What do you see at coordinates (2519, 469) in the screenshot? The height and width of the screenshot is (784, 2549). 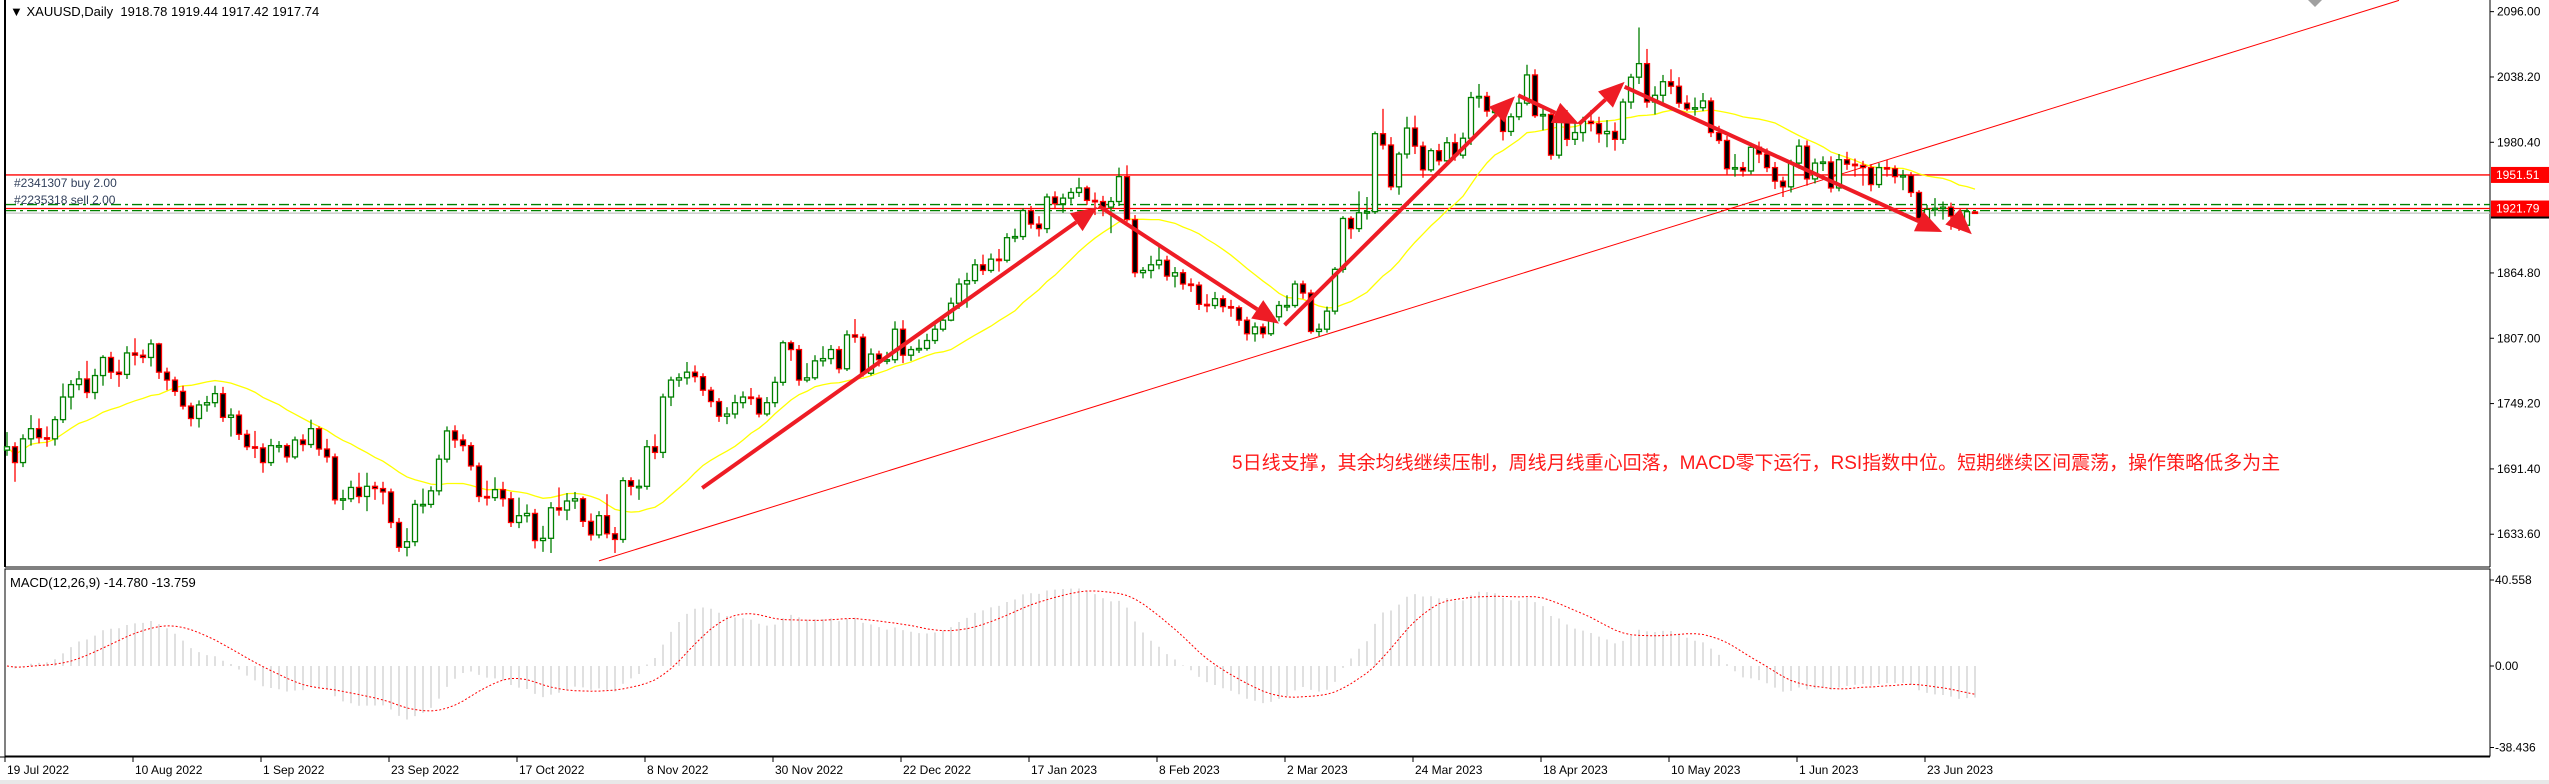 I see `price-tick-label: 1691.40` at bounding box center [2519, 469].